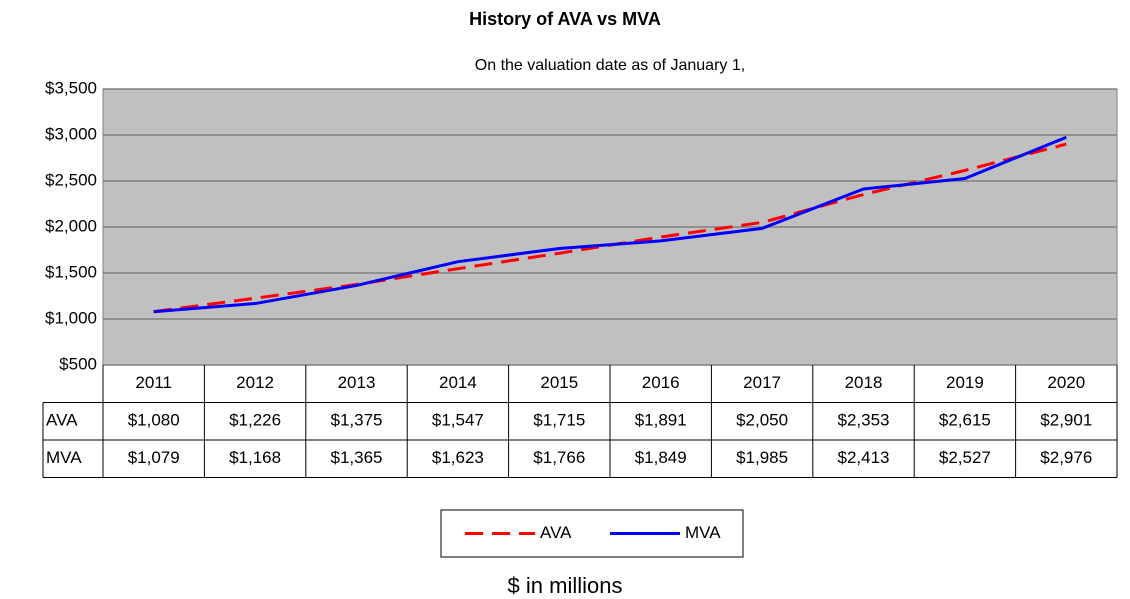  I want to click on chart-subtitle: On the valuation date as of January 1,, so click(610, 65).